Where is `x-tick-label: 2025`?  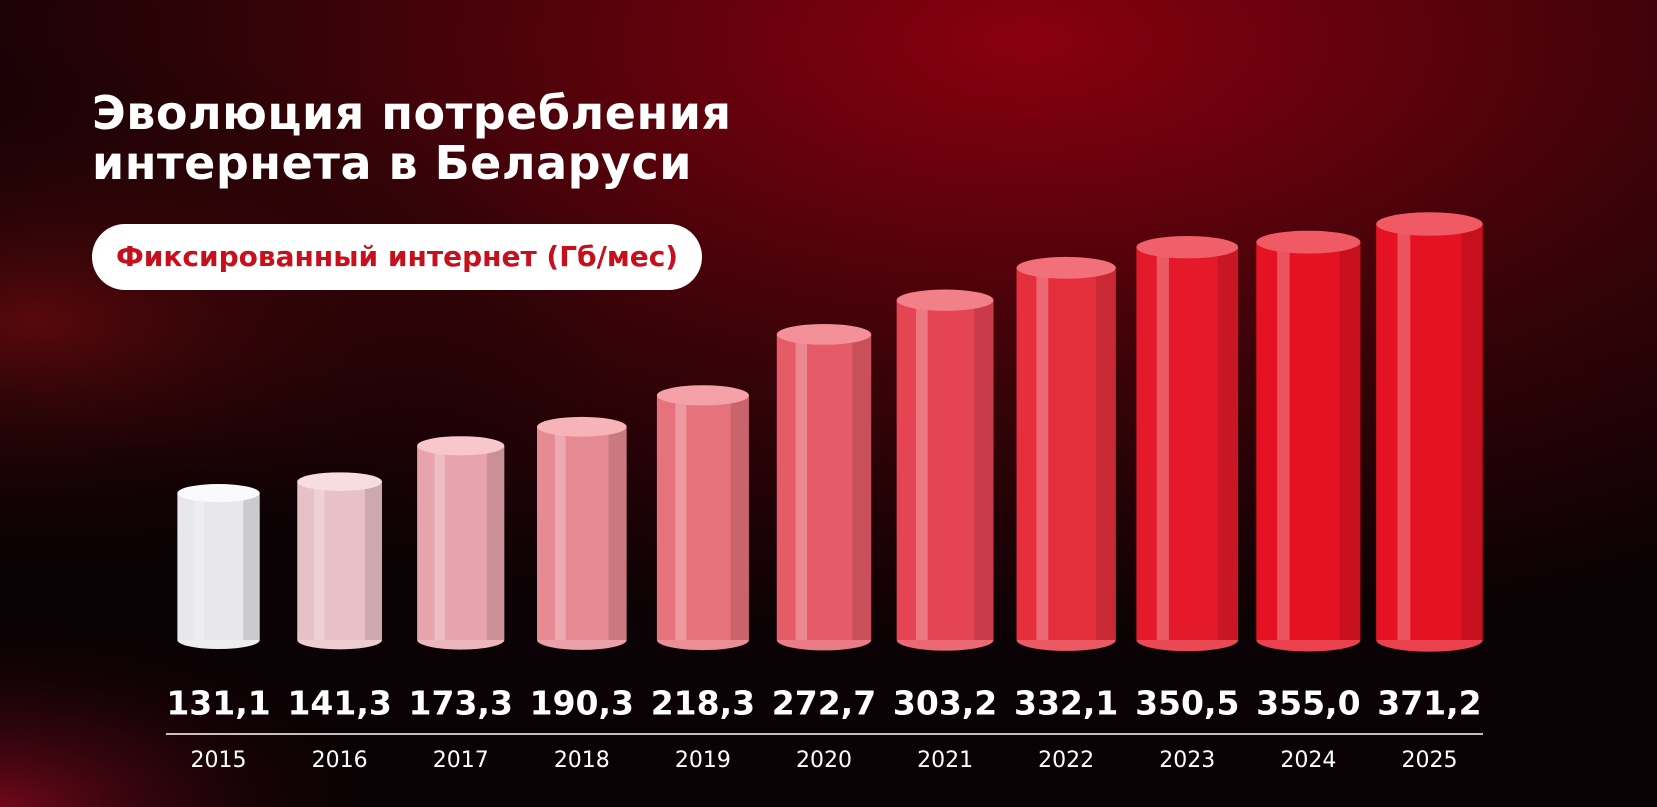 x-tick-label: 2025 is located at coordinates (1429, 760).